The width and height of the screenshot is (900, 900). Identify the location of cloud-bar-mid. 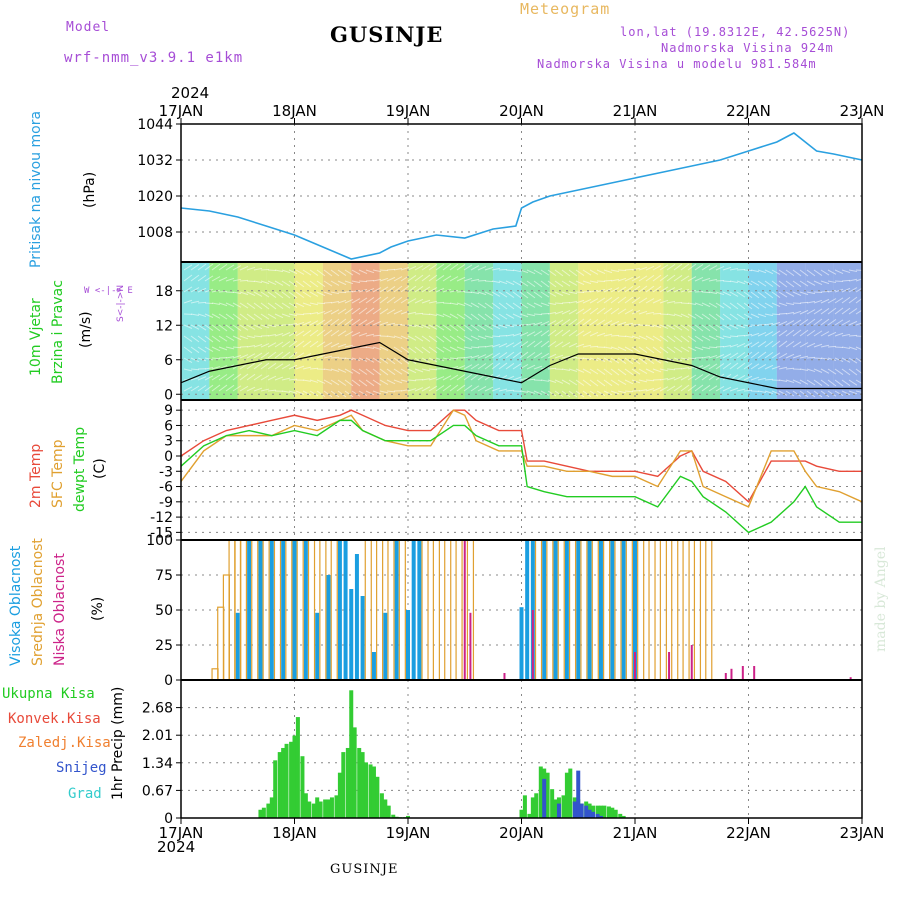
(311, 610).